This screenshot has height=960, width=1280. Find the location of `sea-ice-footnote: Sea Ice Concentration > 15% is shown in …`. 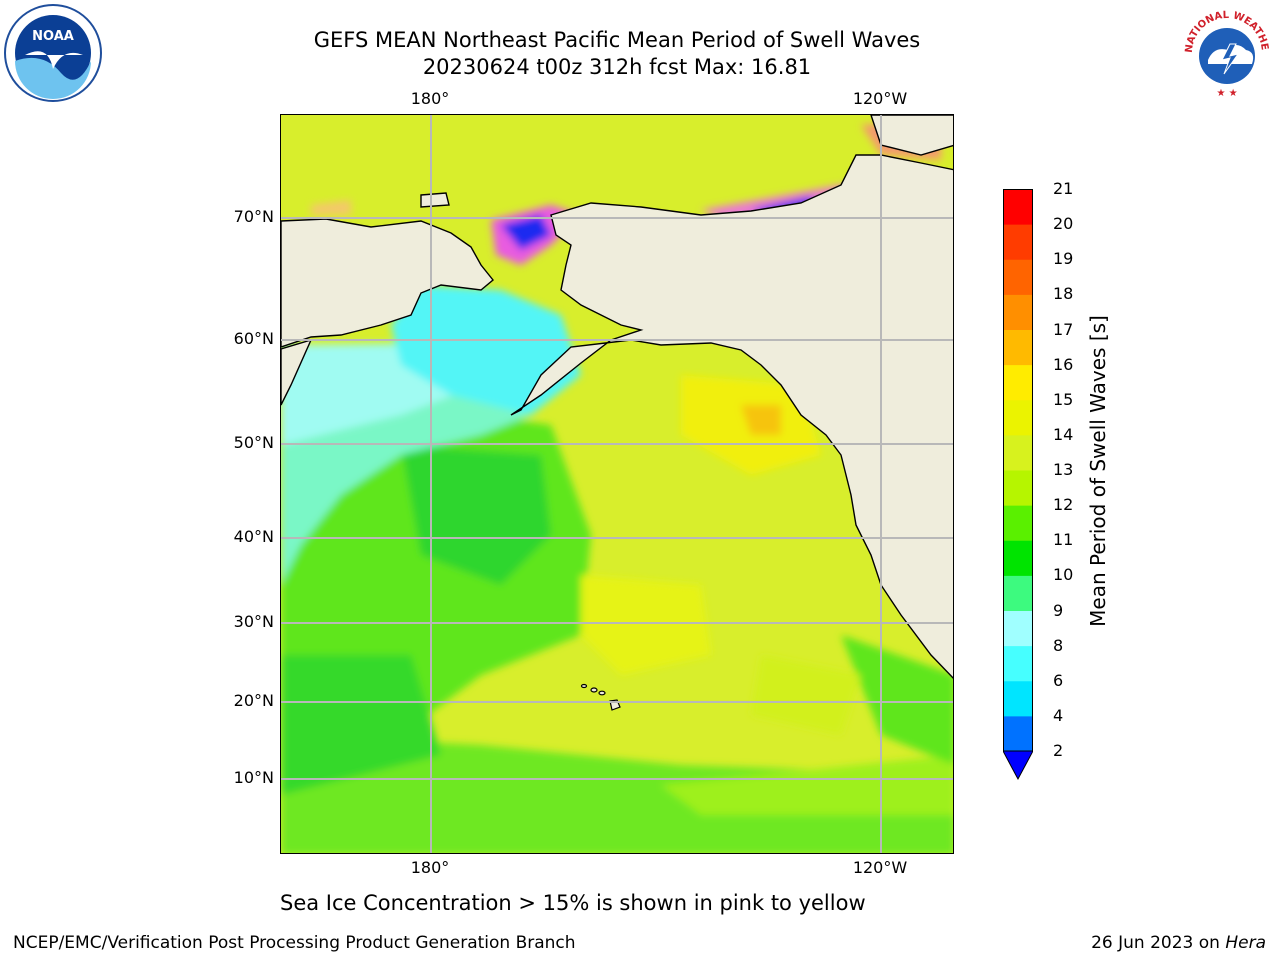

sea-ice-footnote: Sea Ice Concentration > 15% is shown in … is located at coordinates (573, 903).